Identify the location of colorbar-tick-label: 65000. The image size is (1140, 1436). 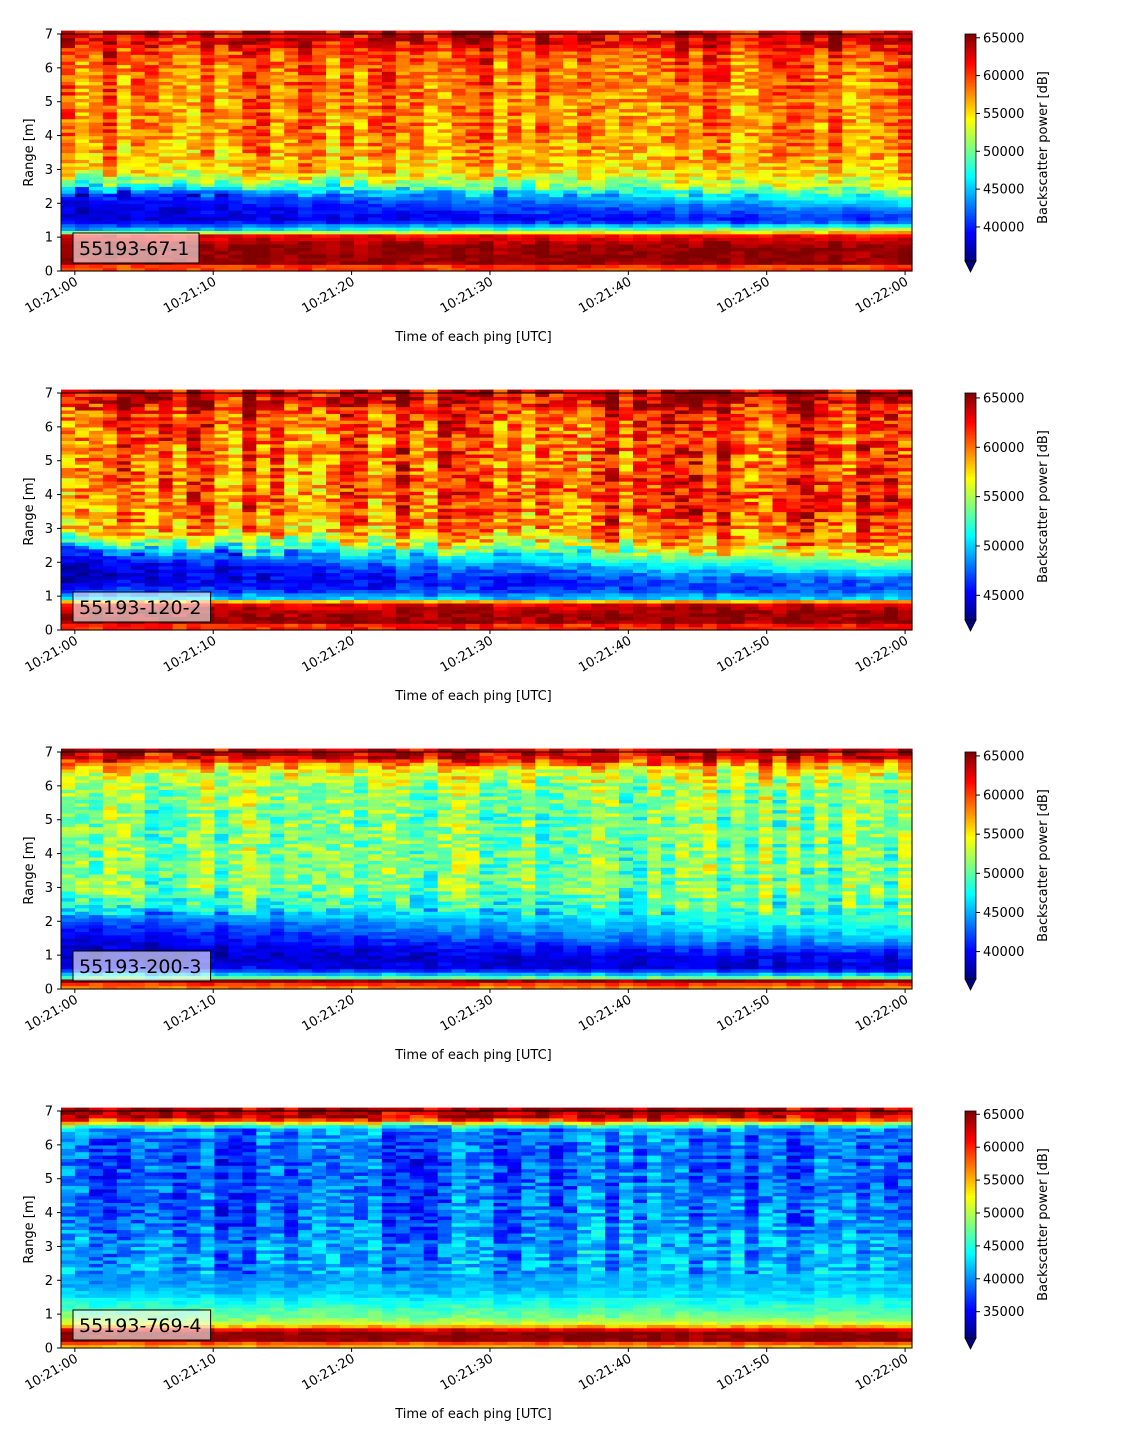
(1003, 38).